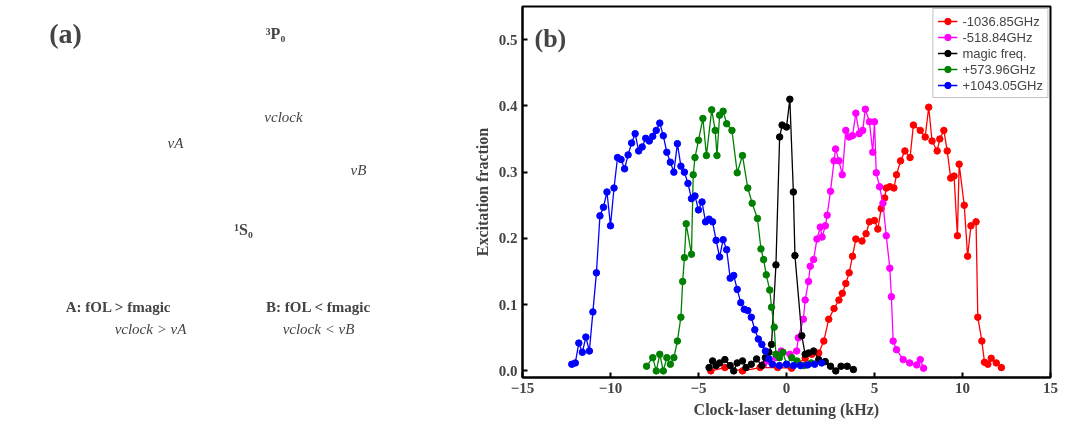  Describe the element at coordinates (118, 306) in the screenshot. I see `text: A: fOL > fmagic` at that location.